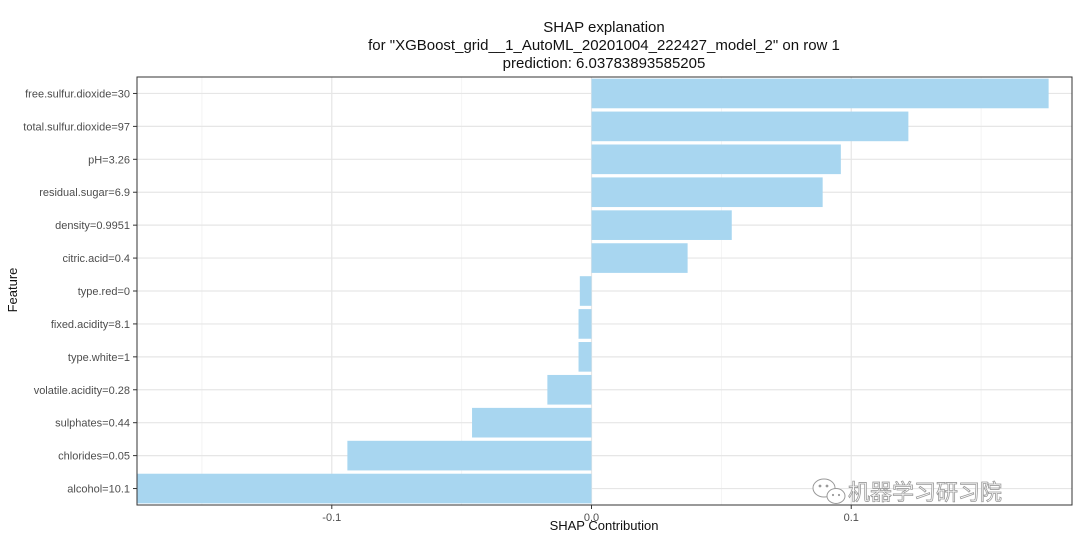 This screenshot has width=1080, height=540. I want to click on y-tick-label: free.sulfur.dioxide=30, so click(77, 94).